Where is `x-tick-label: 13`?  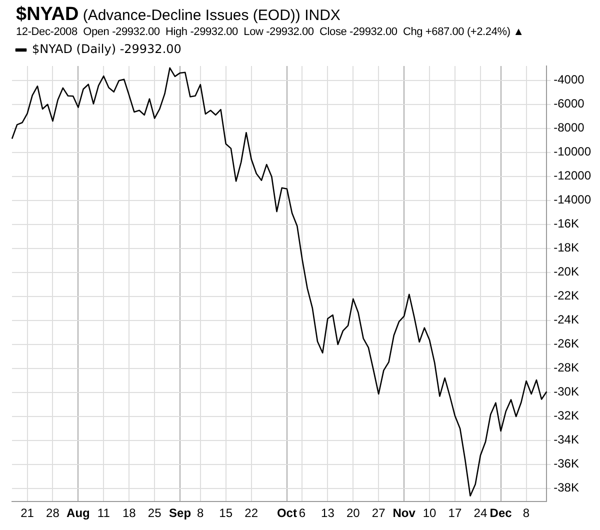 x-tick-label: 13 is located at coordinates (328, 513).